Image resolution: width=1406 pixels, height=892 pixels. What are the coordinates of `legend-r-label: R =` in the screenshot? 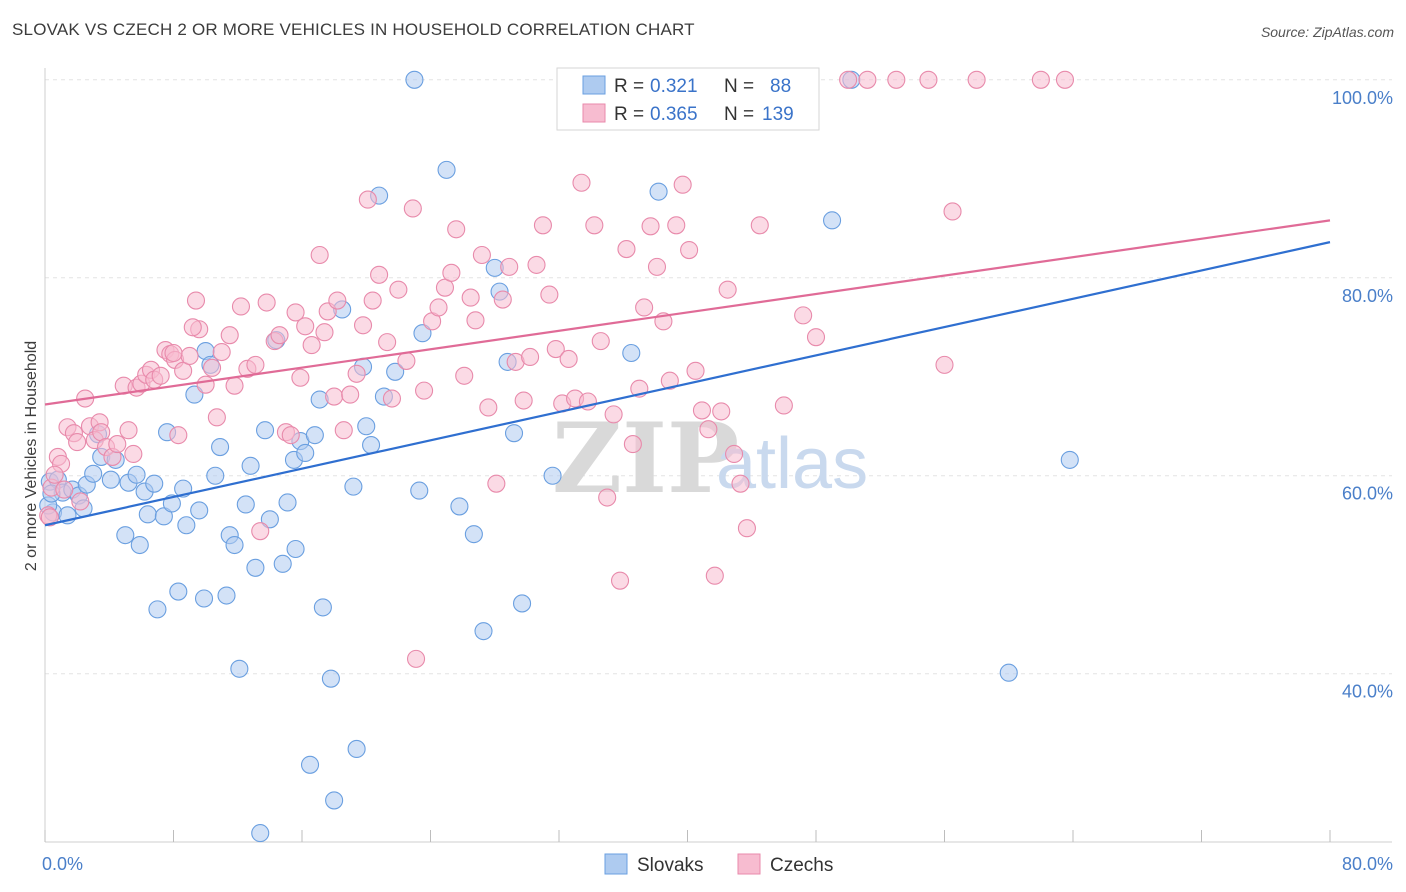 It's located at (629, 114).